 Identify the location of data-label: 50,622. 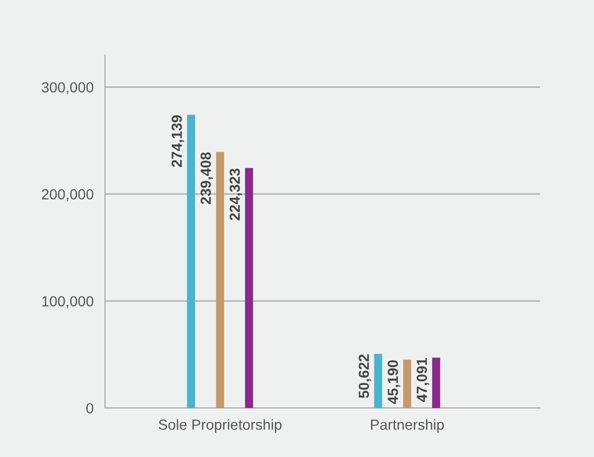
(365, 376).